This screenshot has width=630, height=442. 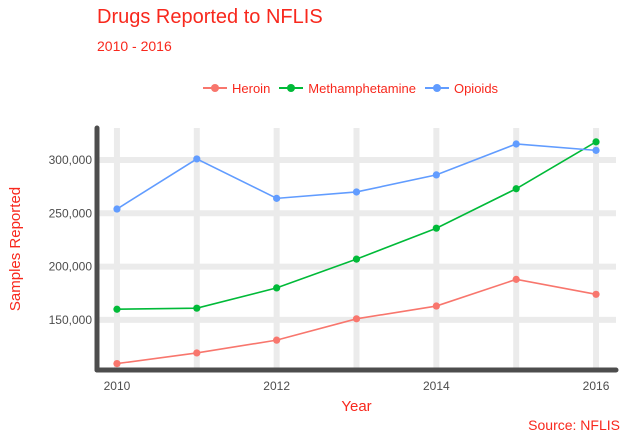 I want to click on x-axis-title: Year, so click(x=356, y=406).